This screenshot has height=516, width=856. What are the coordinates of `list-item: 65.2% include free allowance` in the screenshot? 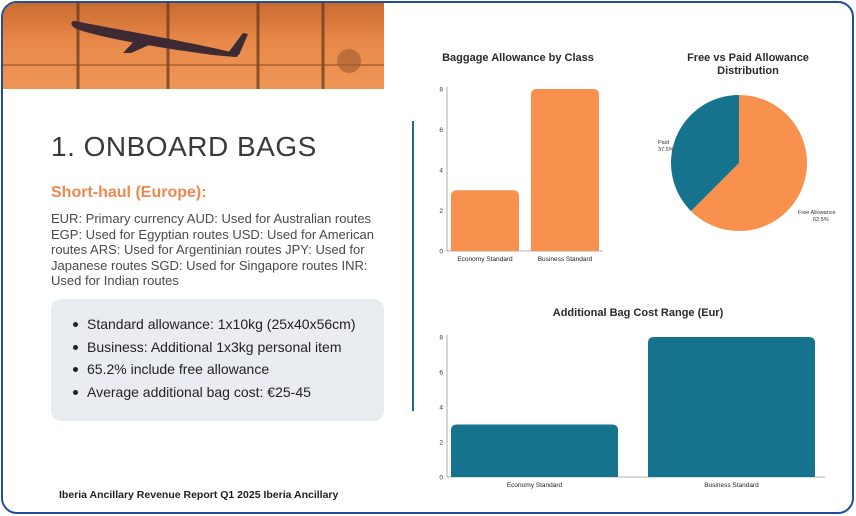 It's located at (228, 369).